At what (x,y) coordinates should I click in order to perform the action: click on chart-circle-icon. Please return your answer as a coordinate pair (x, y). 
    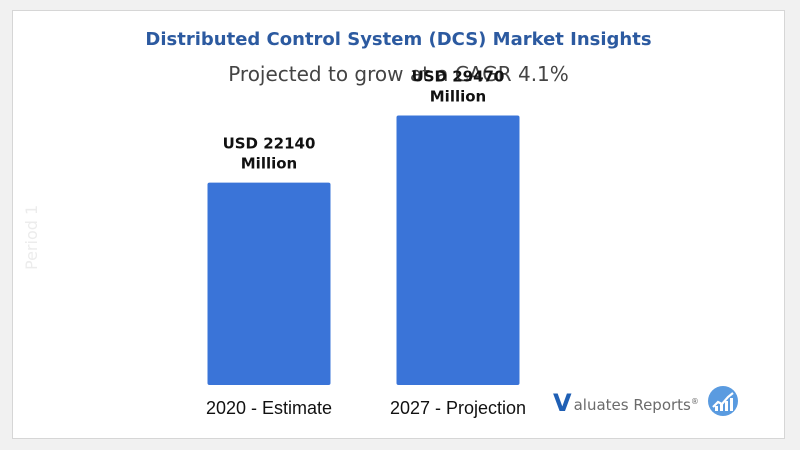
    Looking at the image, I should click on (723, 403).